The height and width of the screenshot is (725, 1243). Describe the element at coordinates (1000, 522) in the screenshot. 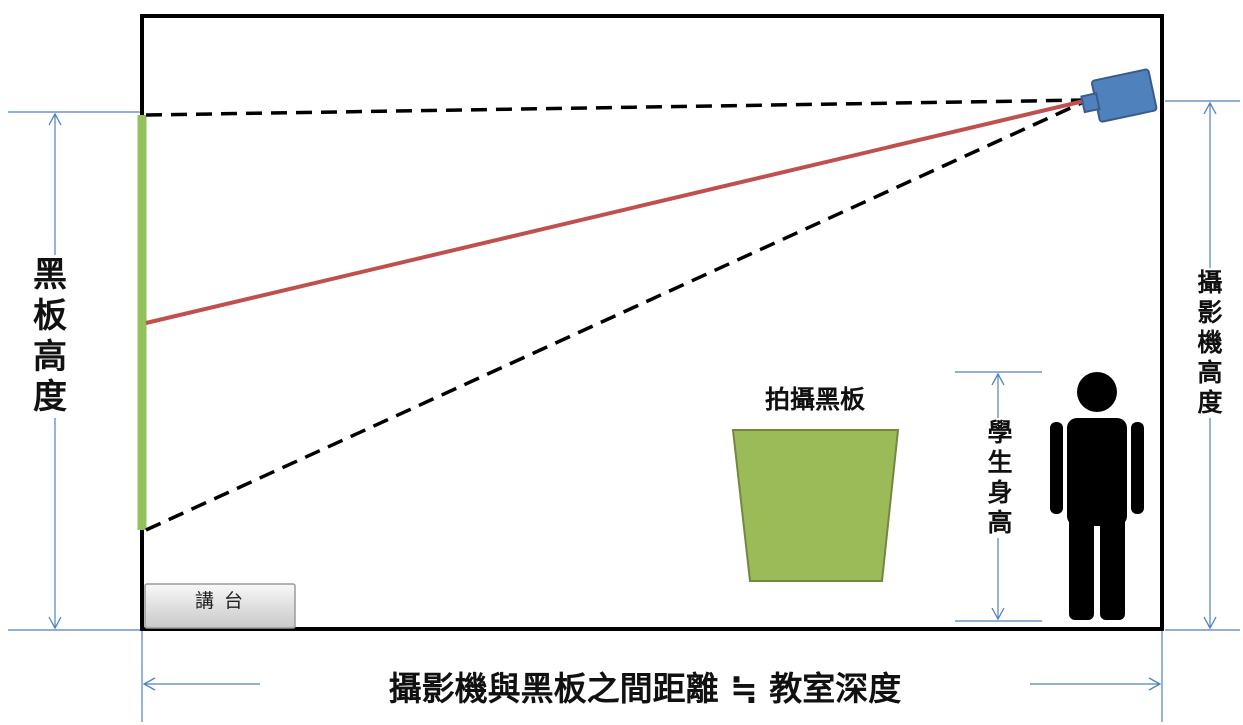

I see `student-height-char: 高` at that location.